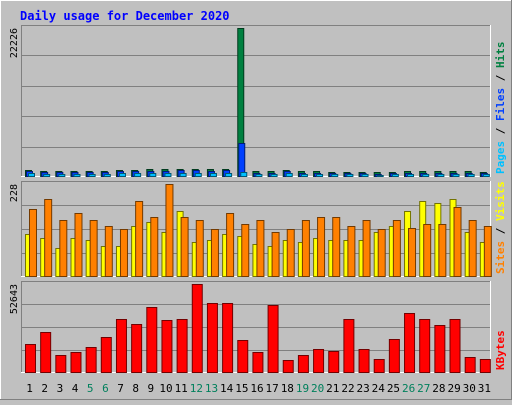 The width and height of the screenshot is (512, 405). What do you see at coordinates (151, 388) in the screenshot?
I see `x-tick-label: 9` at bounding box center [151, 388].